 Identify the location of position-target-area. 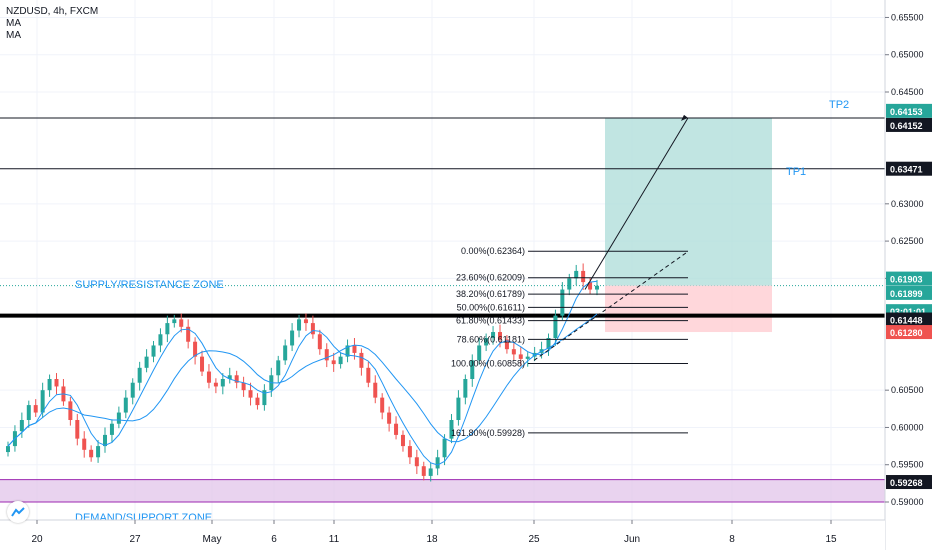
(688, 201).